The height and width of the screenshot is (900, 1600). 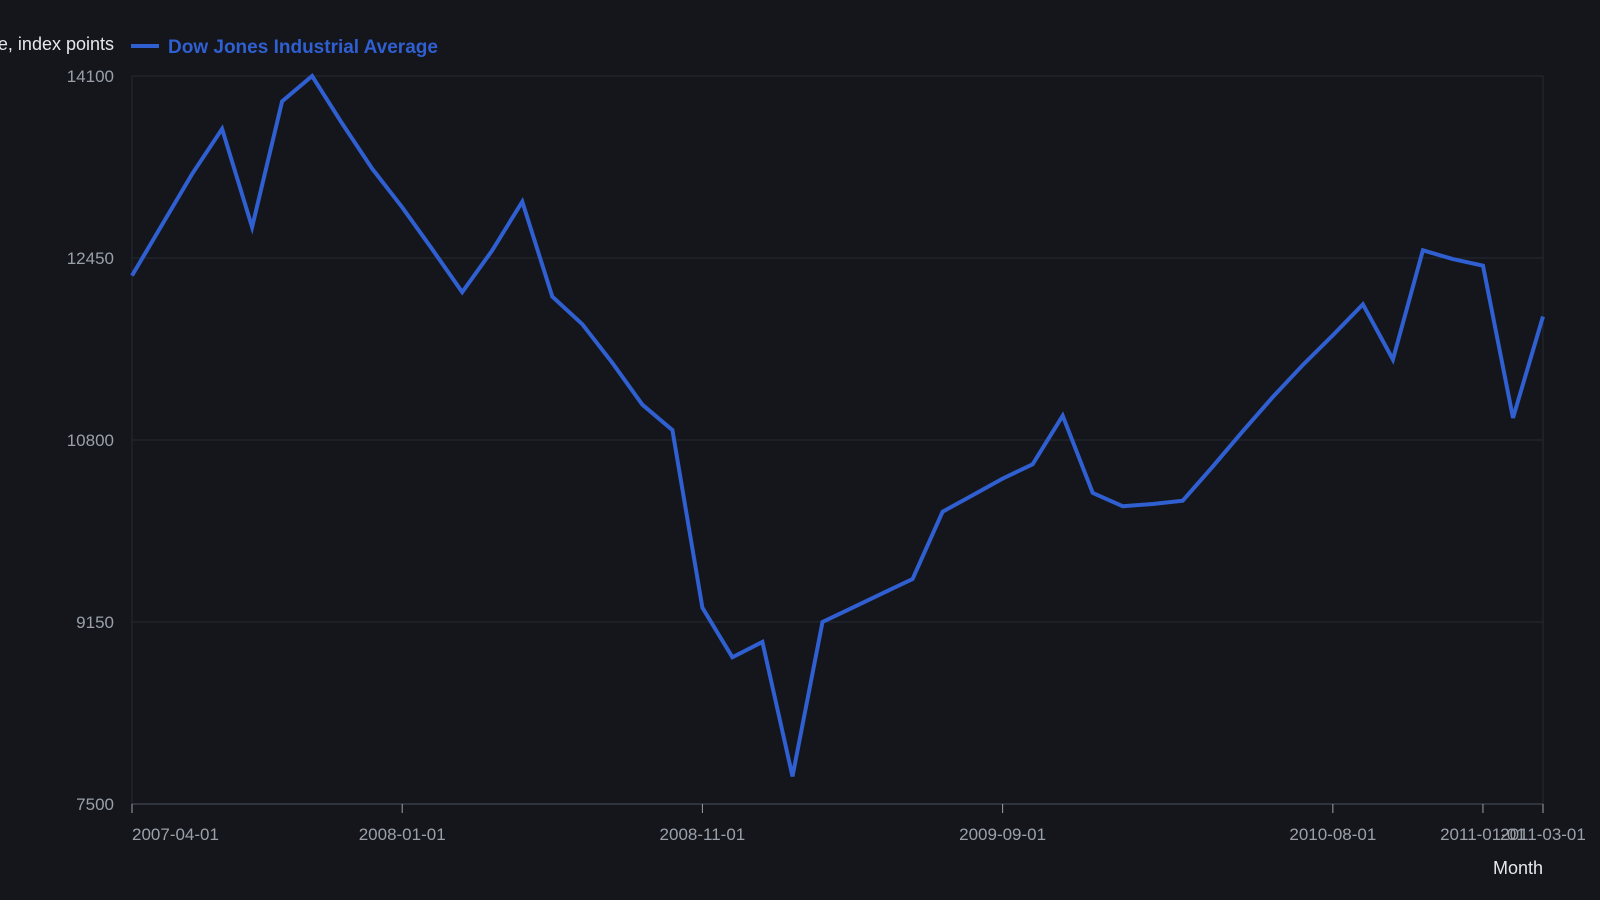 What do you see at coordinates (703, 834) in the screenshot?
I see `x-tick-label: 2008-11-01` at bounding box center [703, 834].